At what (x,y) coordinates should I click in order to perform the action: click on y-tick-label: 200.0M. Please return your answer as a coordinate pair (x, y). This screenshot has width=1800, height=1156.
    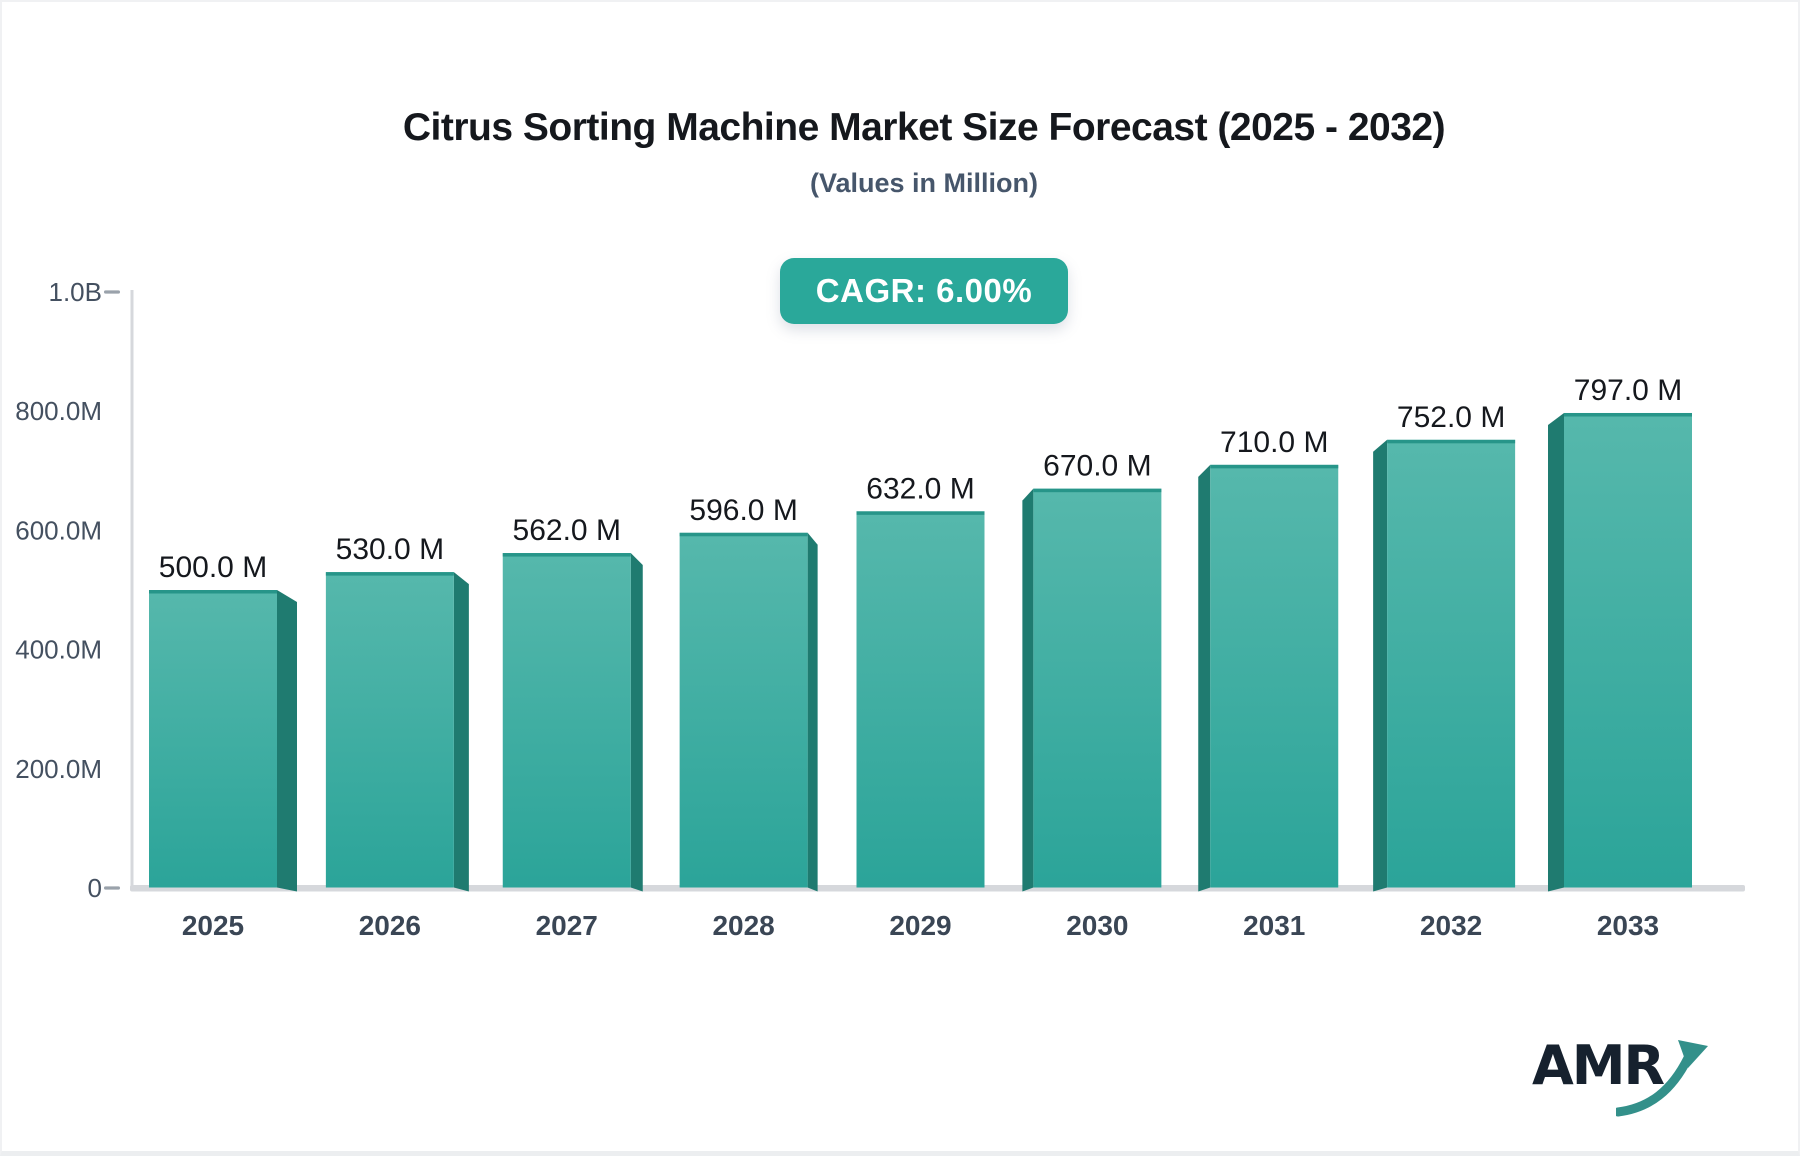
    Looking at the image, I should click on (58, 769).